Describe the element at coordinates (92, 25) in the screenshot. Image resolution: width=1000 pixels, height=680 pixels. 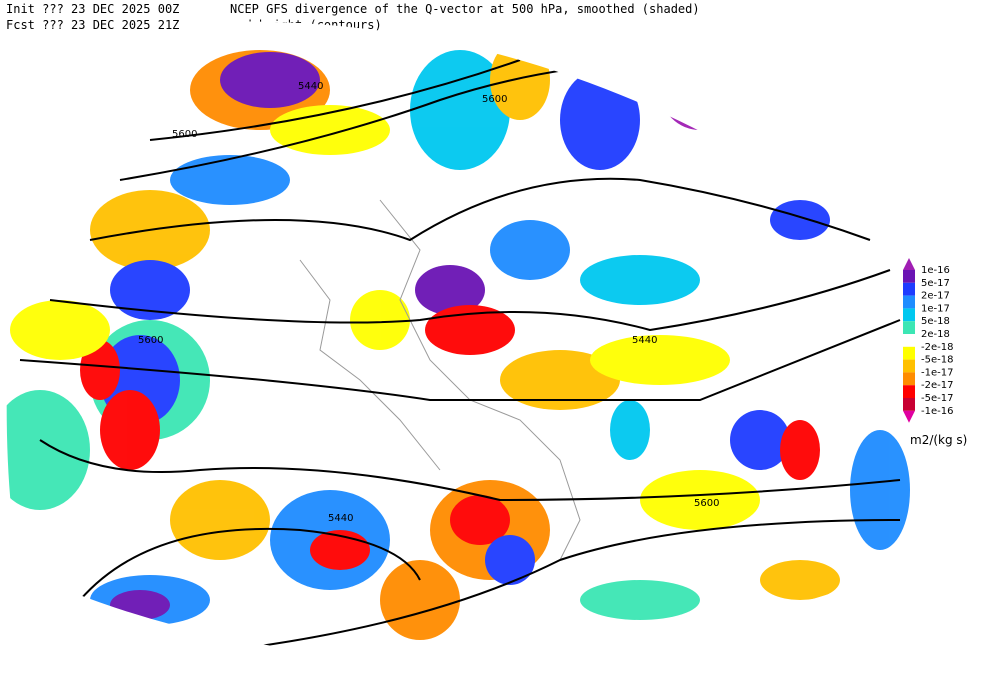
I see `fcst-line: Fcst ??? 23 DEC 2025 21Z` at that location.